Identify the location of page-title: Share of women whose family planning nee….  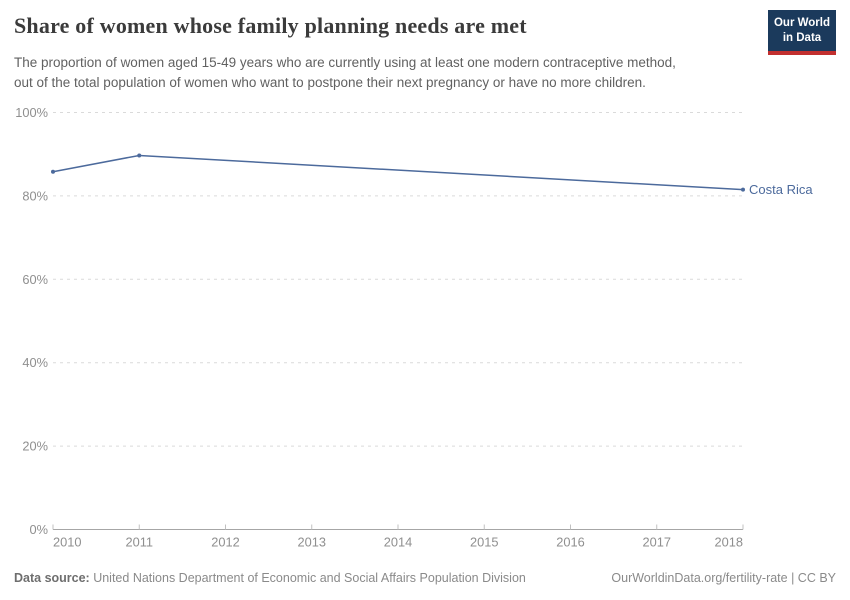
(270, 25).